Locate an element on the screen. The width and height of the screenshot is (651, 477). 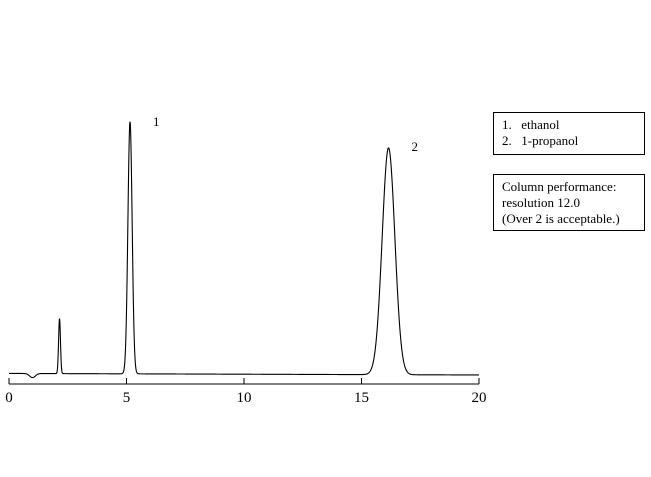
x-tick-label-15: 15 is located at coordinates (361, 398).